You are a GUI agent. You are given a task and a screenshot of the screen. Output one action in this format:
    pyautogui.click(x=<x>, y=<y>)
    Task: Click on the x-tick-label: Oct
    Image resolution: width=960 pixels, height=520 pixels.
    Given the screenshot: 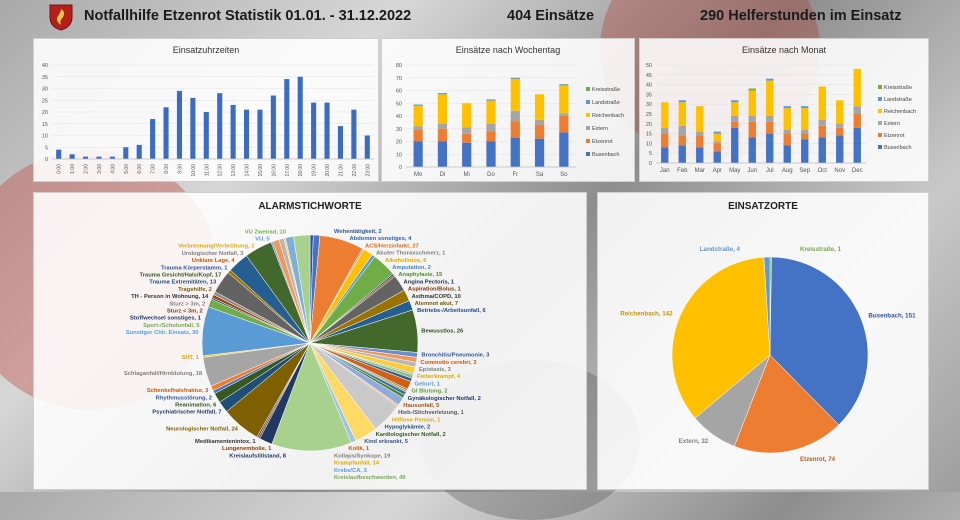 What is the action you would take?
    pyautogui.click(x=823, y=171)
    